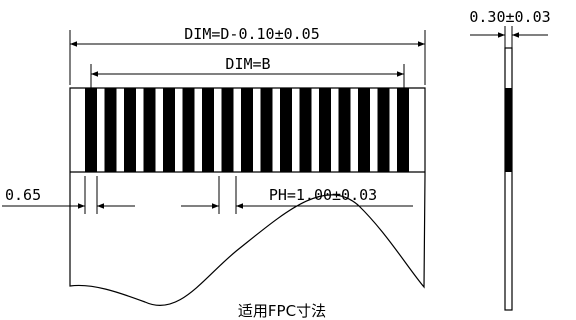 This screenshot has width=576, height=320. What do you see at coordinates (282, 311) in the screenshot?
I see `drawing-caption: 适用FPC寸法` at bounding box center [282, 311].